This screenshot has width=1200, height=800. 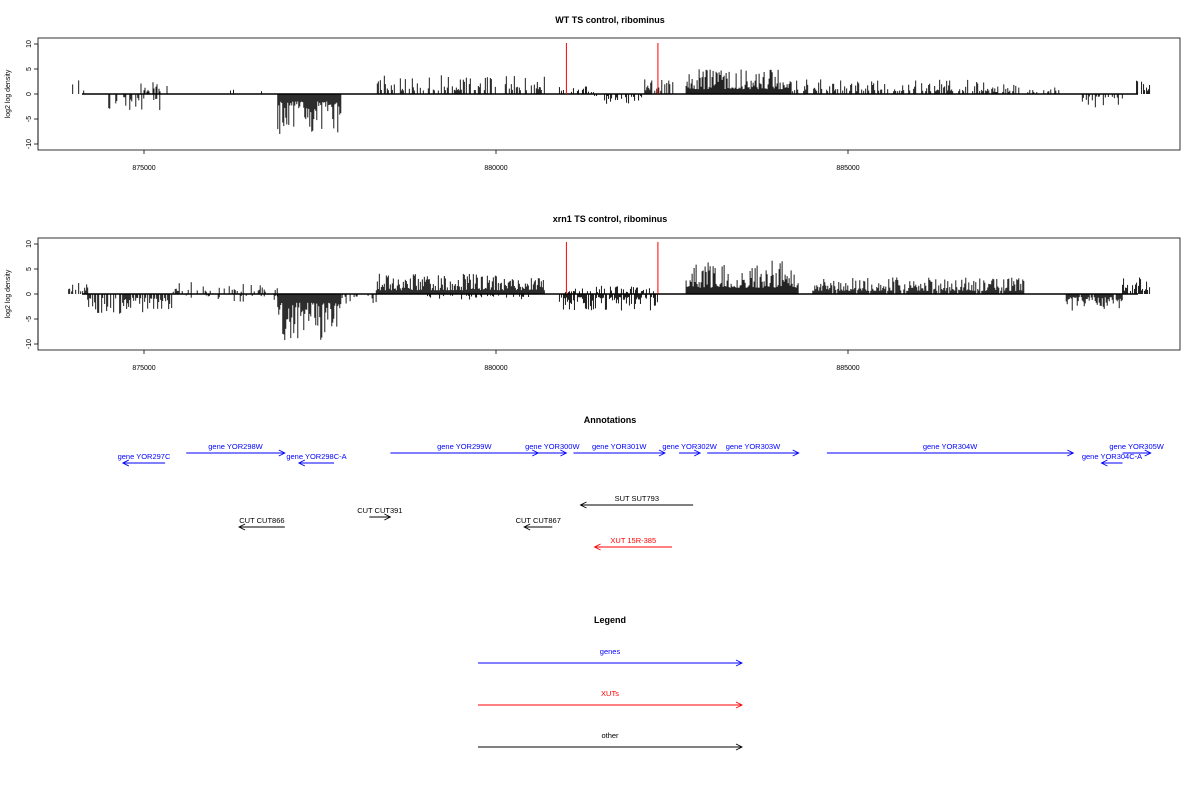 What do you see at coordinates (611, 101) in the screenshot?
I see `density-bars-wt` at bounding box center [611, 101].